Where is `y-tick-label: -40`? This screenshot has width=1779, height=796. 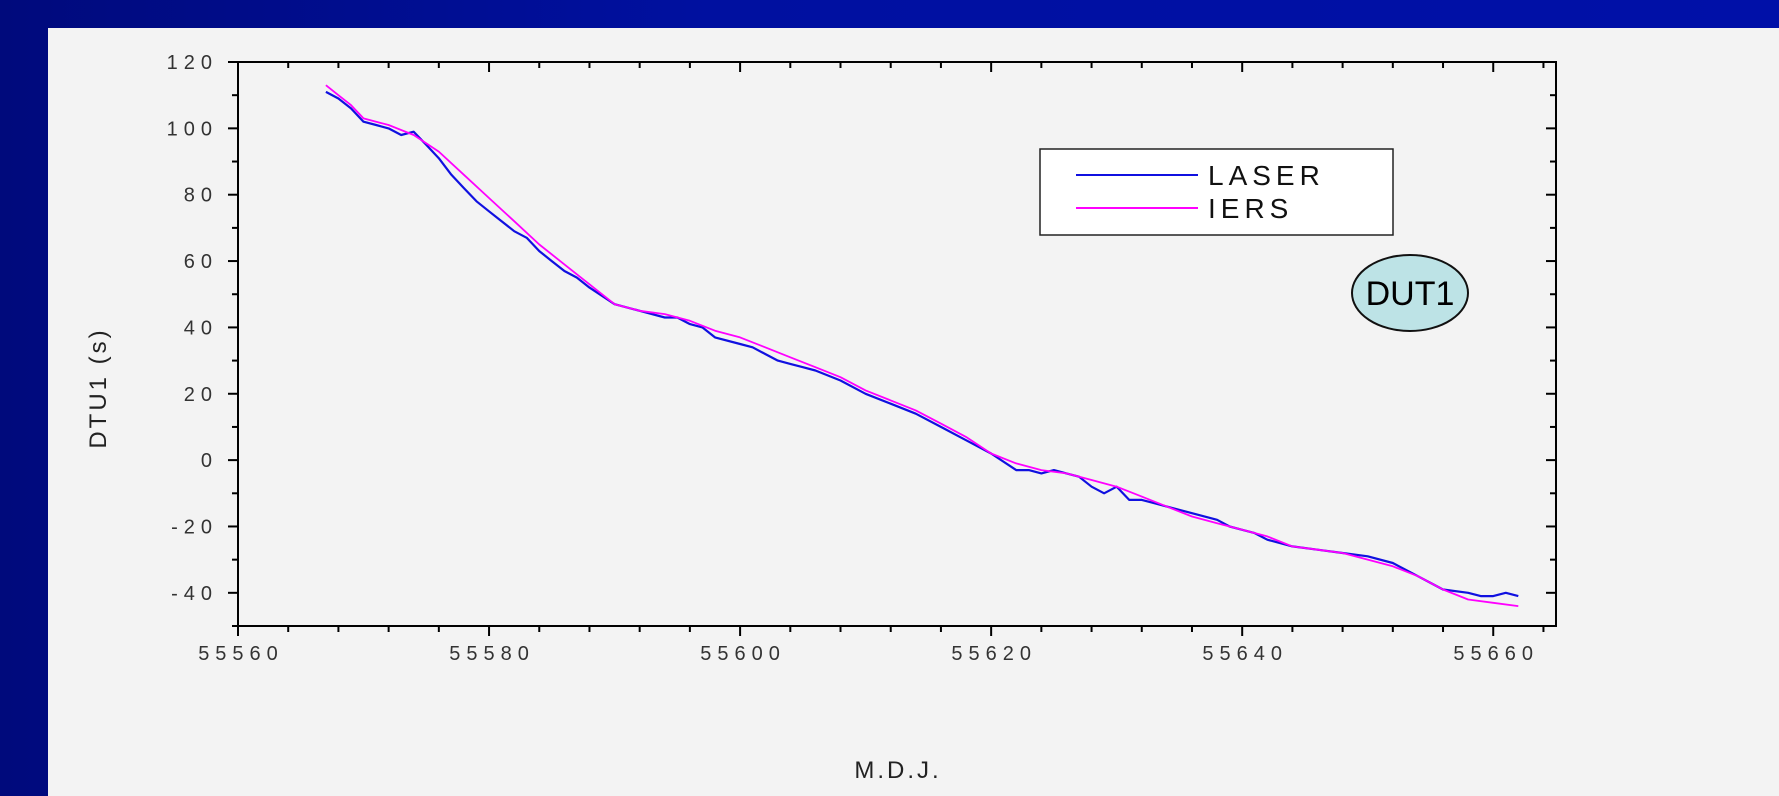 y-tick-label: -40 is located at coordinates (194, 594).